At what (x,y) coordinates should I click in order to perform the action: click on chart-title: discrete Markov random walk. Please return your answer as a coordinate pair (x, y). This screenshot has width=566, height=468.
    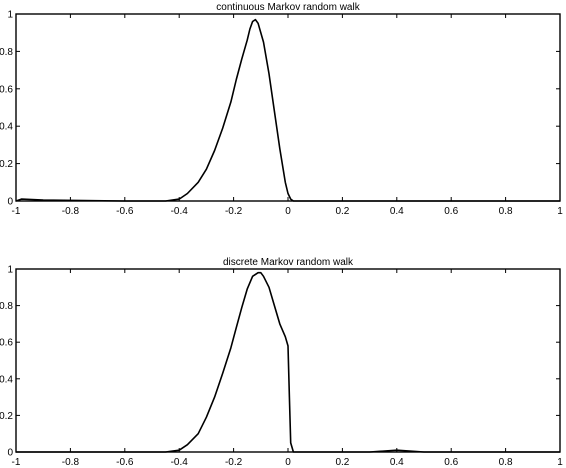
    Looking at the image, I should click on (288, 262).